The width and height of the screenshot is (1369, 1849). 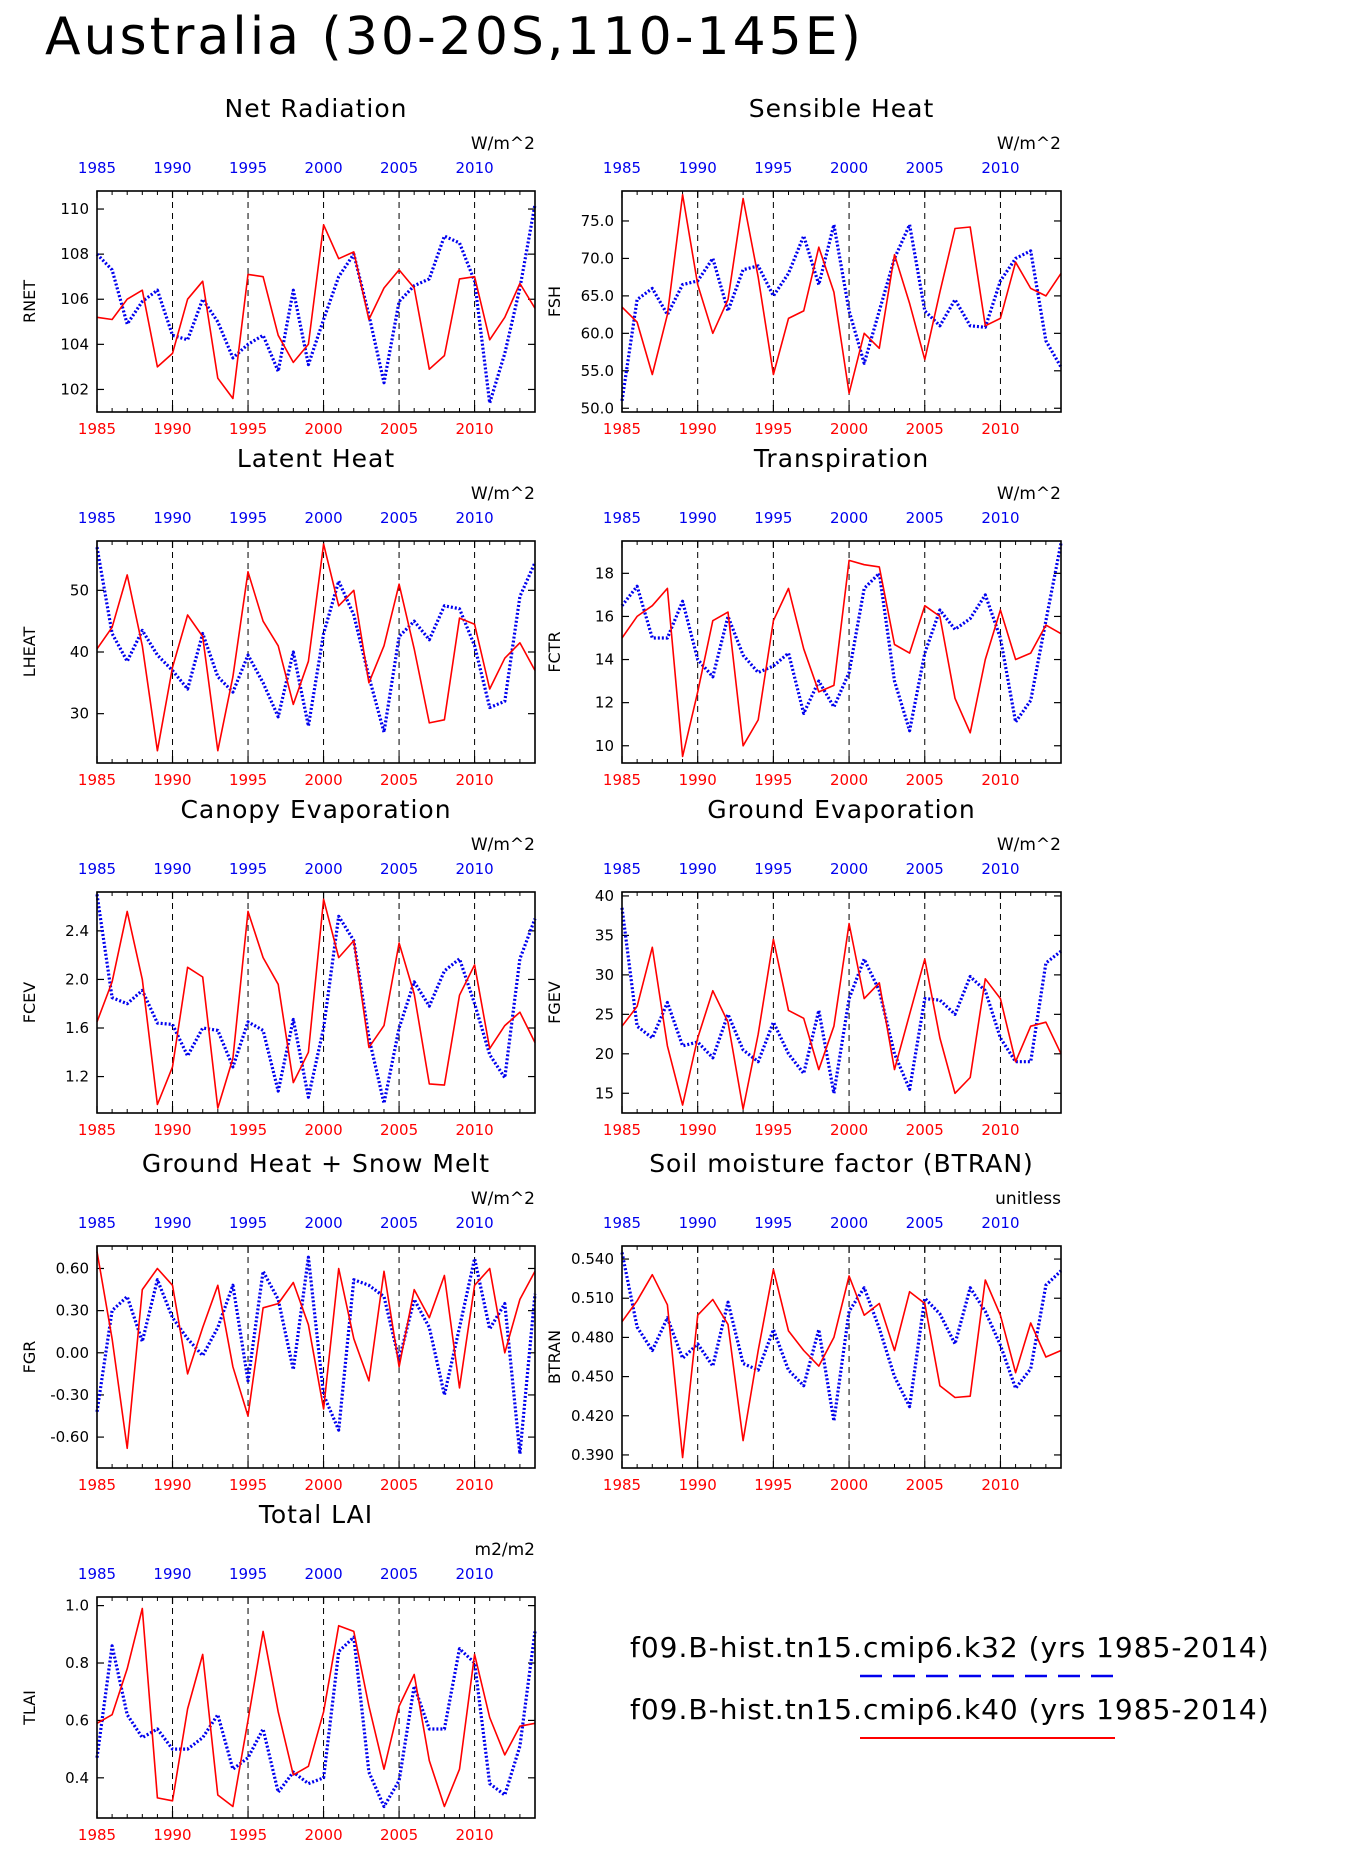 I want to click on chart-2-xlabel-bottom-1985: 1985, so click(x=97, y=780).